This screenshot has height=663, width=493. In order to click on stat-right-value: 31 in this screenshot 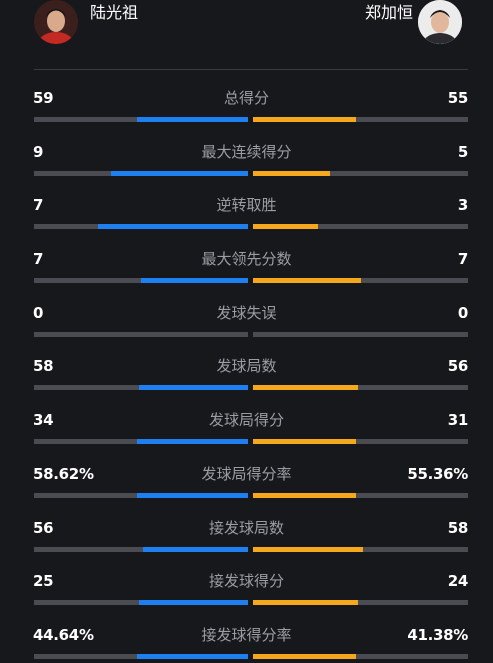, I will do `click(458, 420)`.